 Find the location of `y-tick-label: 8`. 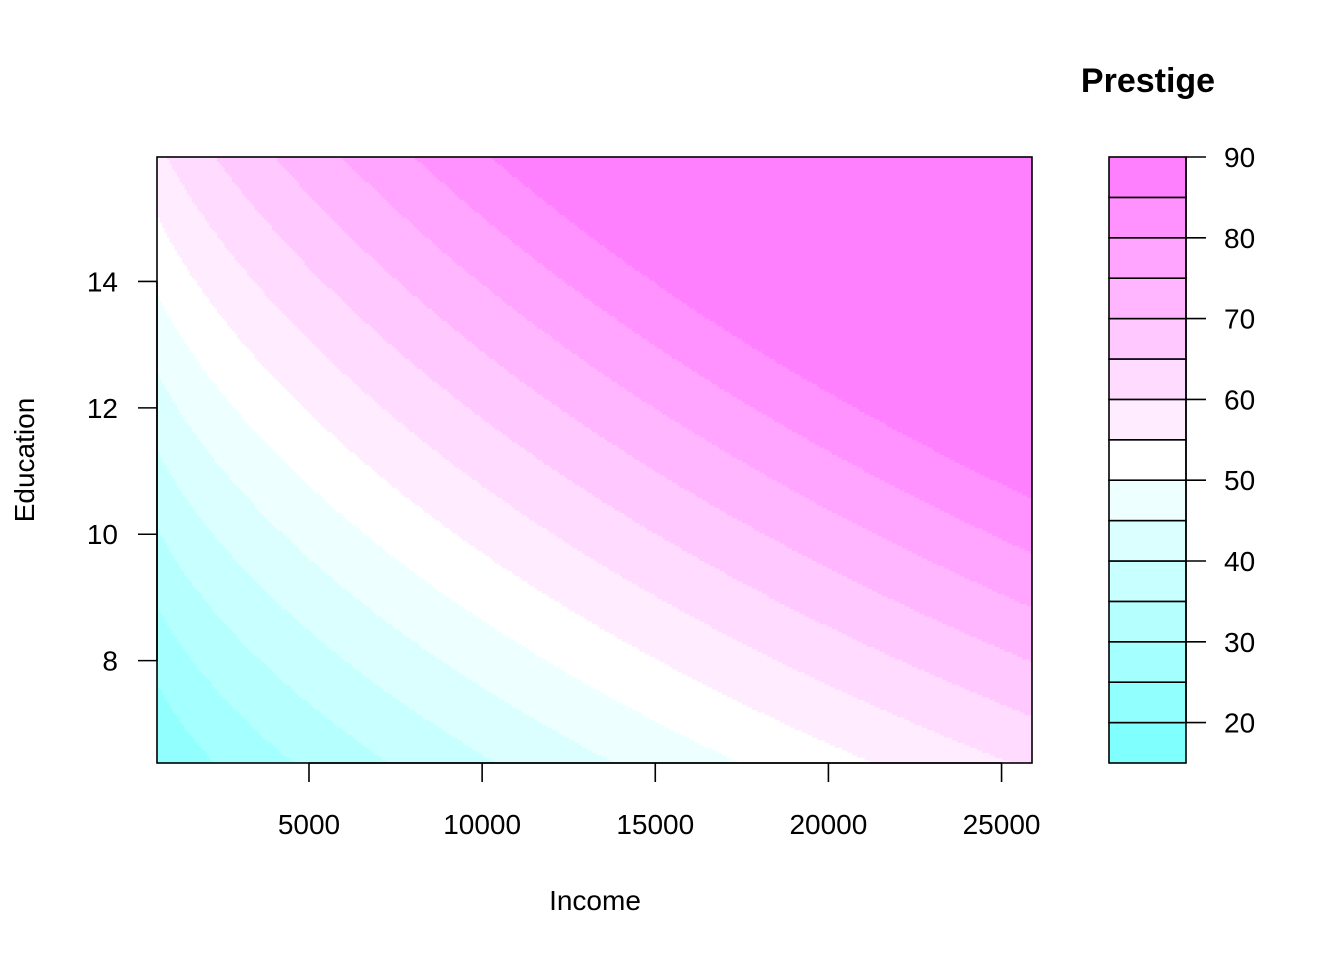

y-tick-label: 8 is located at coordinates (110, 661).